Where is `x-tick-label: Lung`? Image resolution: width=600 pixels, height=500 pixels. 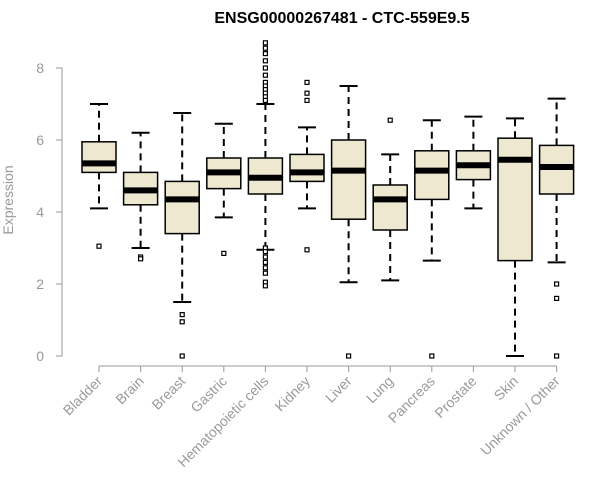
x-tick-label: Lung is located at coordinates (379, 389).